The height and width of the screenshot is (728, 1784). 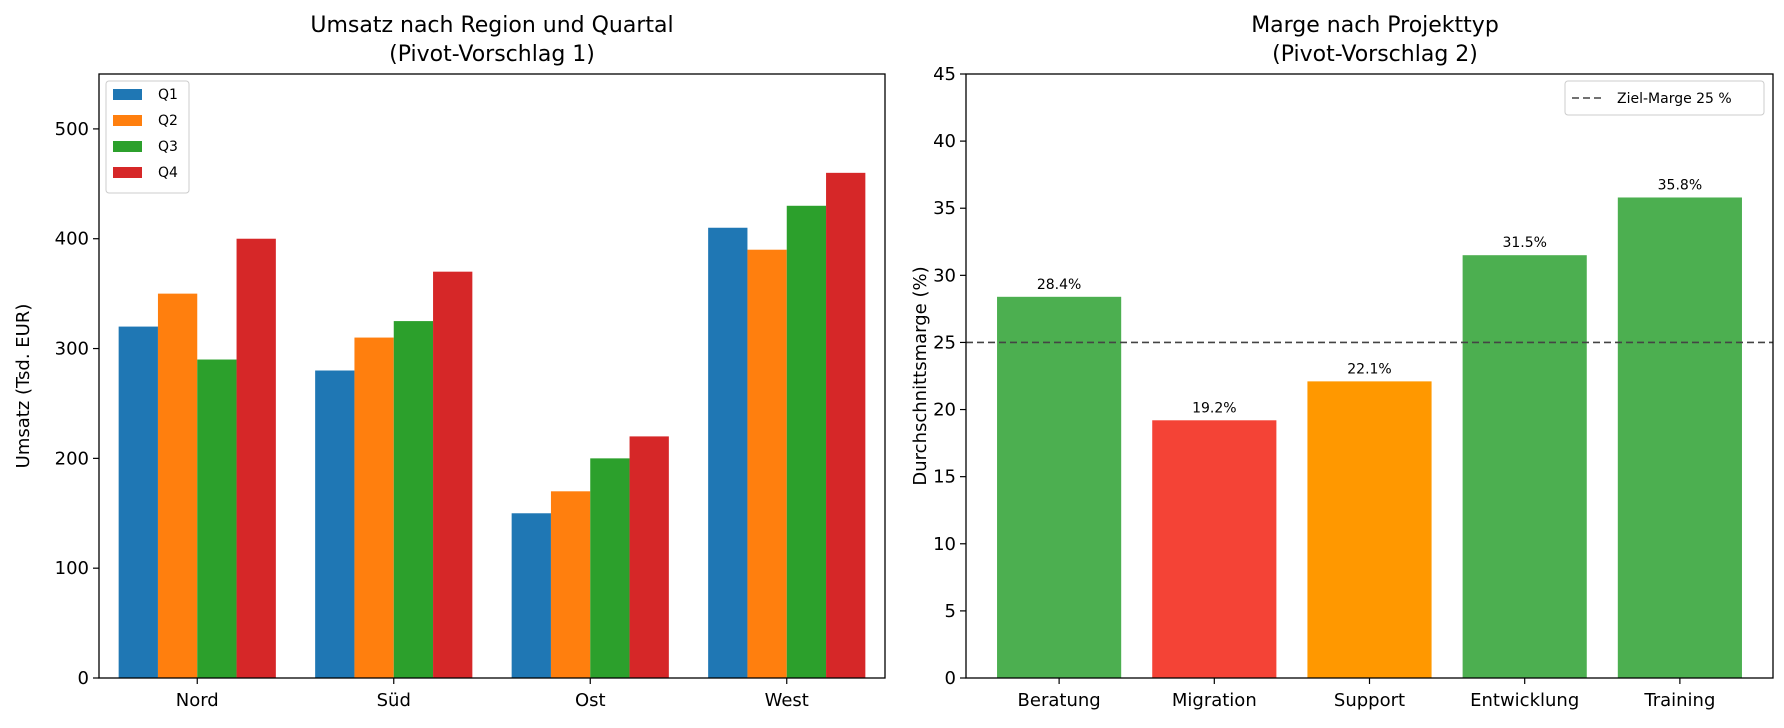 What do you see at coordinates (72, 568) in the screenshot?
I see `y-tick-label: 100` at bounding box center [72, 568].